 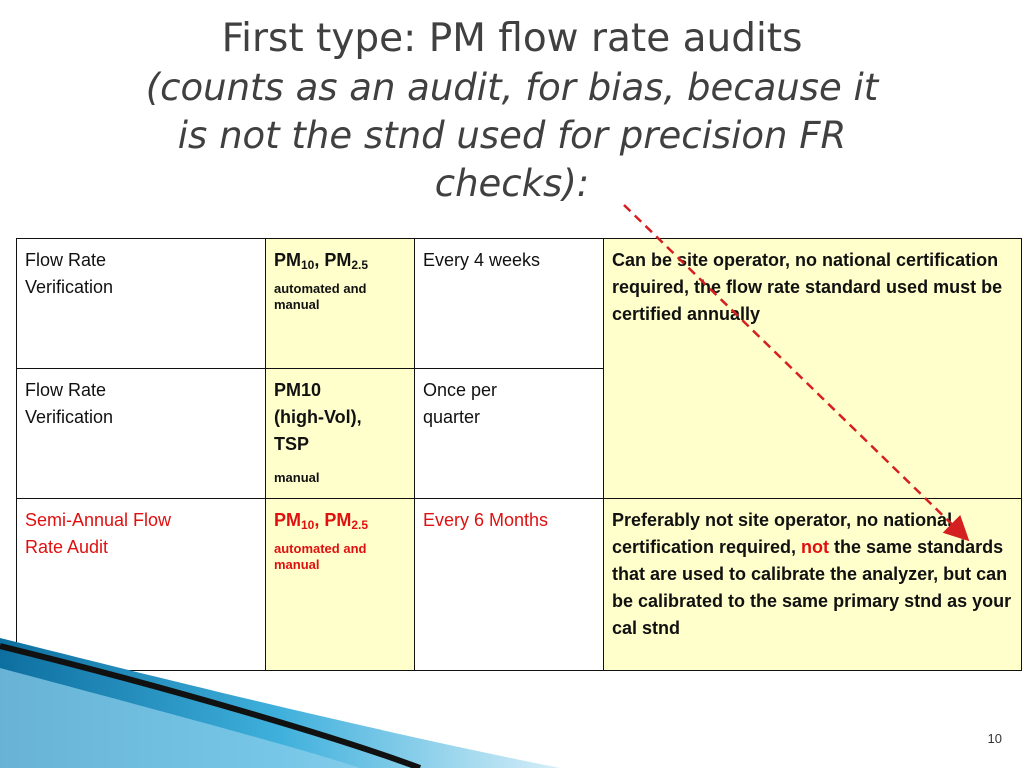 I want to click on decorative-wave-icon, so click(x=280, y=703).